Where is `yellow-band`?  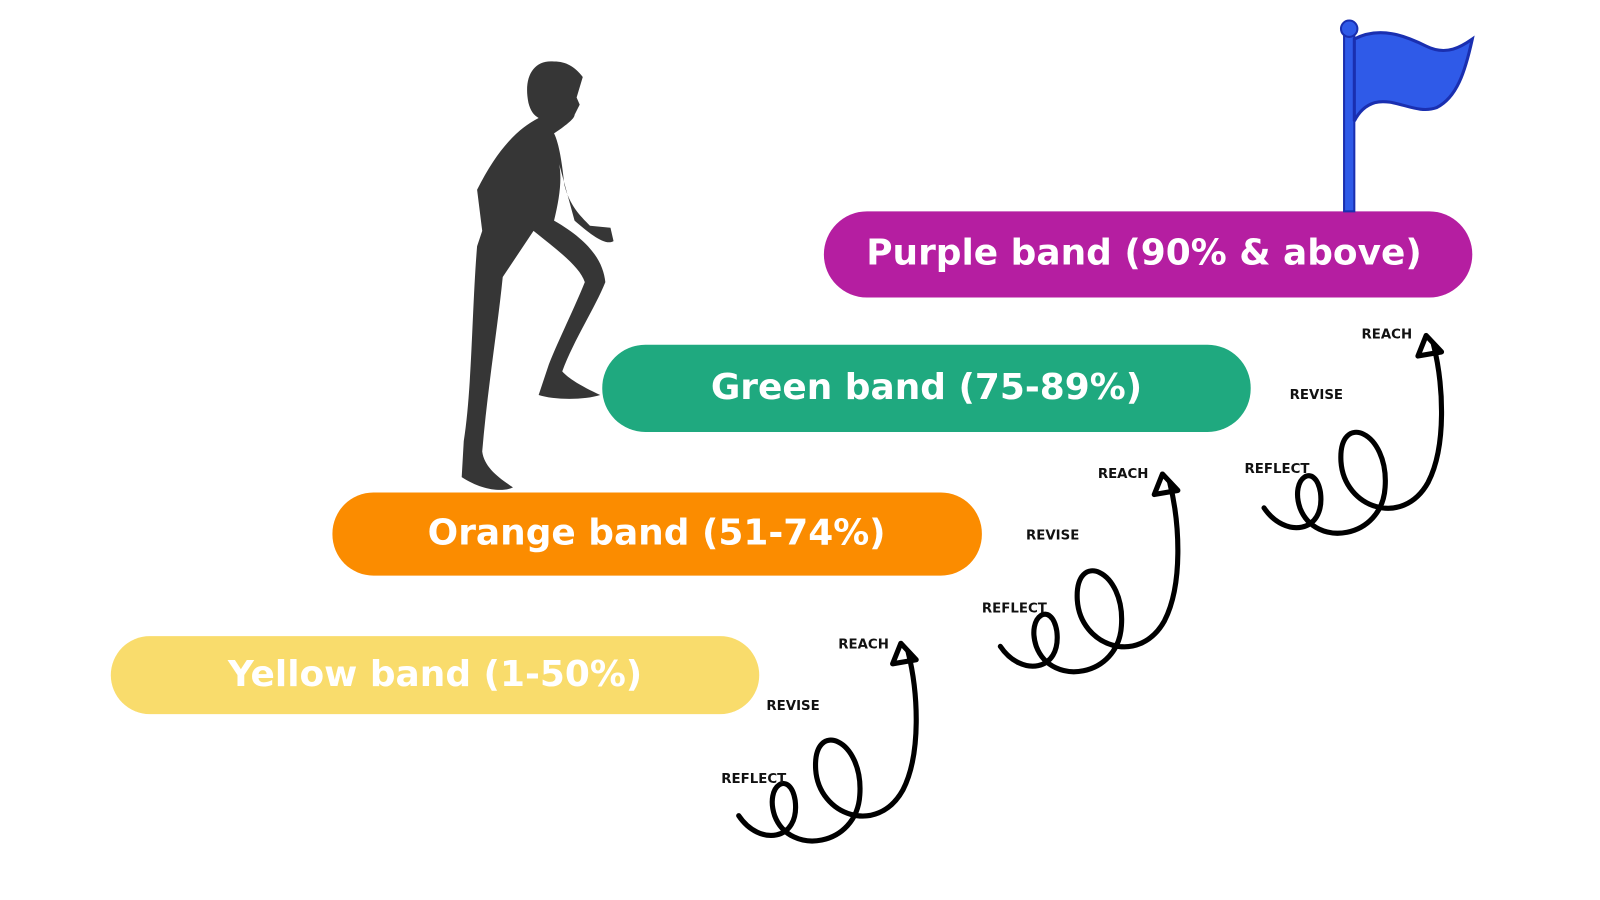 yellow-band is located at coordinates (435, 675).